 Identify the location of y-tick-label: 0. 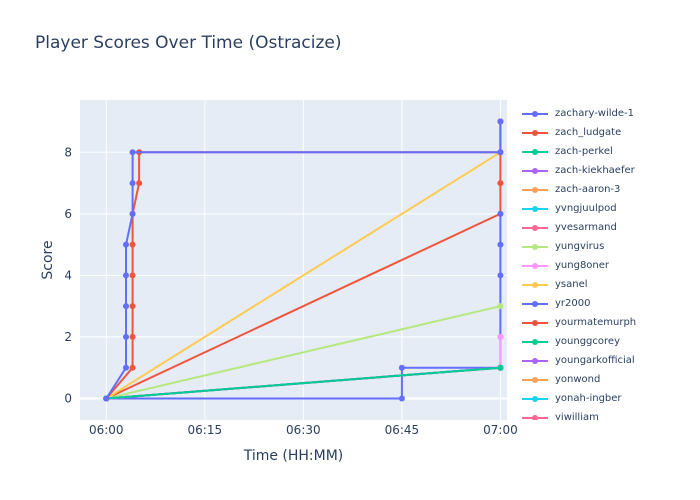
(68, 398).